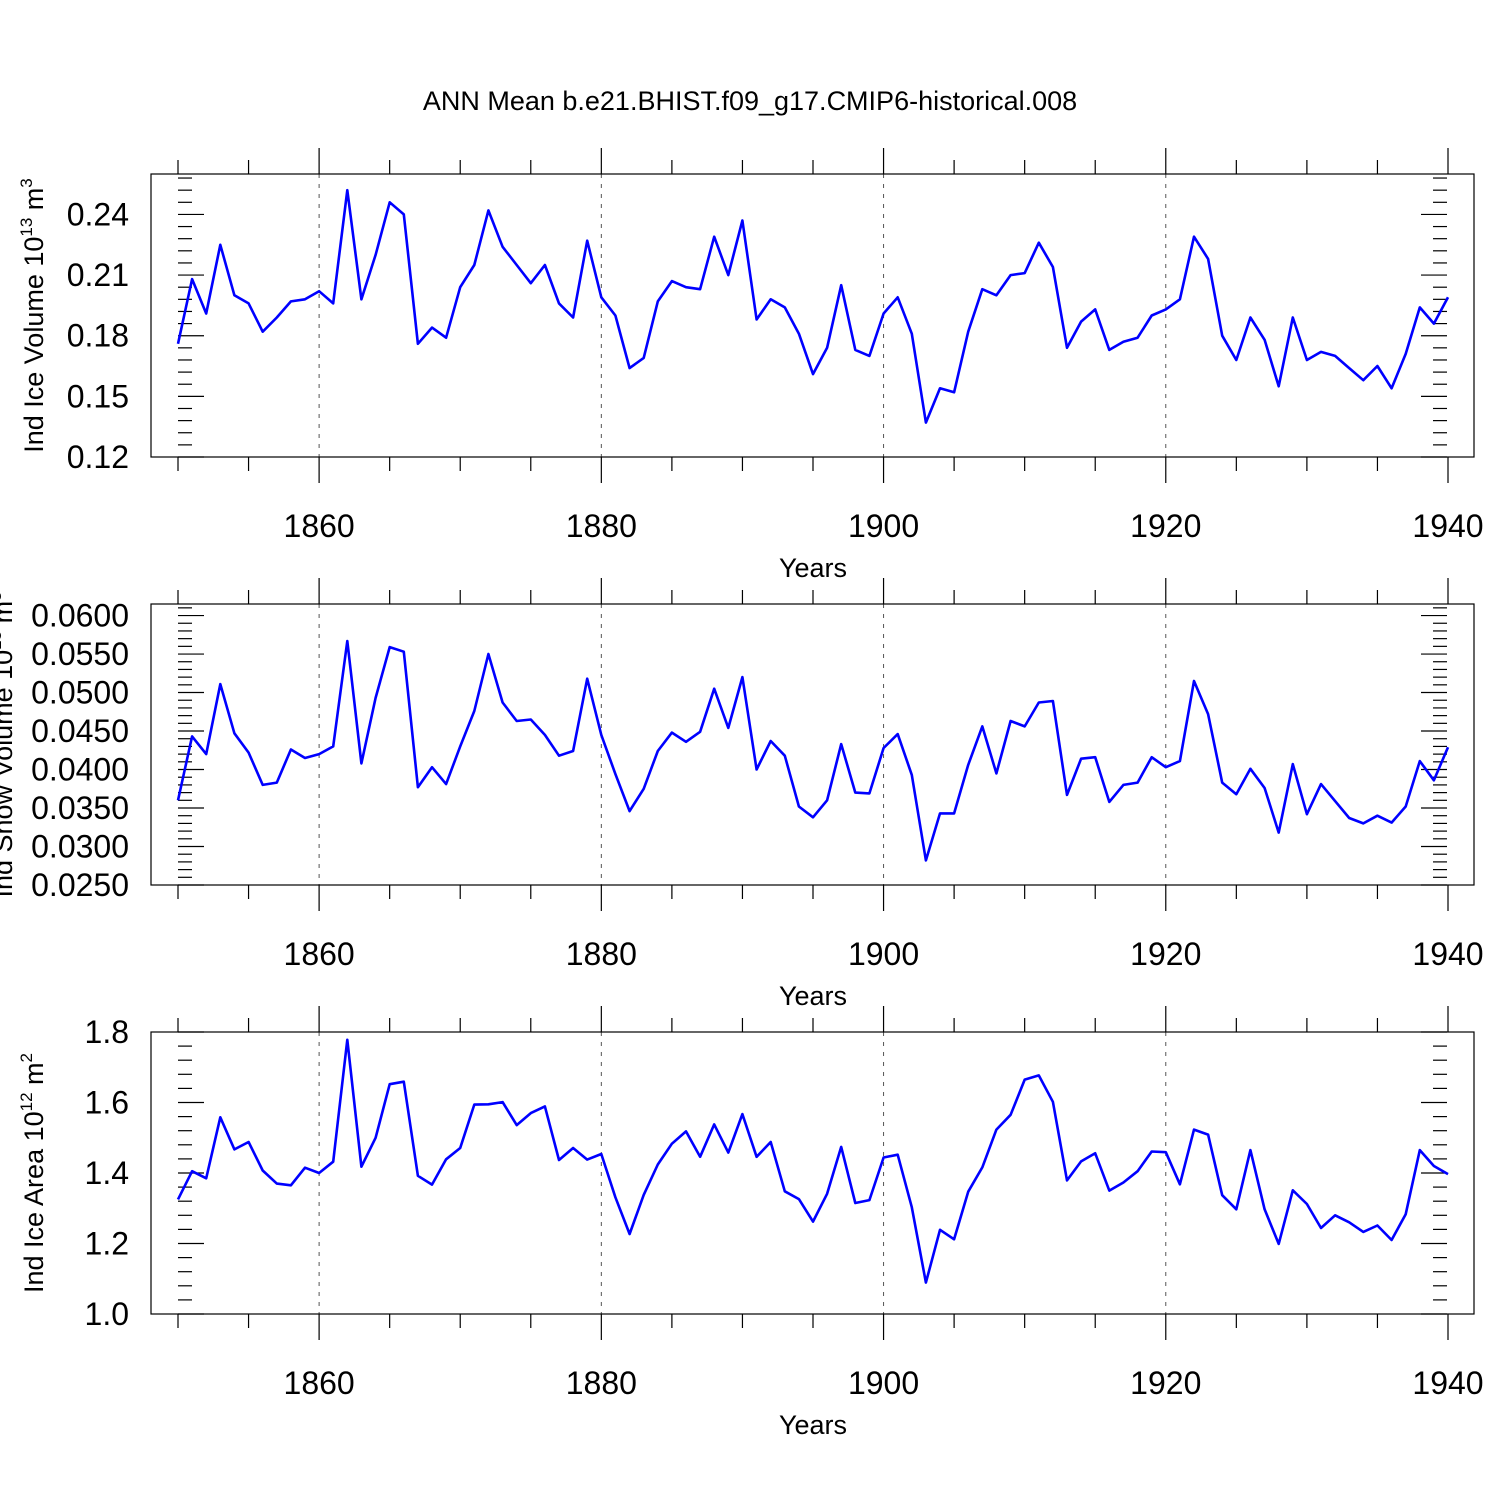 This screenshot has width=1500, height=1500. I want to click on ice-area-xtick-label: 1940, so click(1447, 1383).